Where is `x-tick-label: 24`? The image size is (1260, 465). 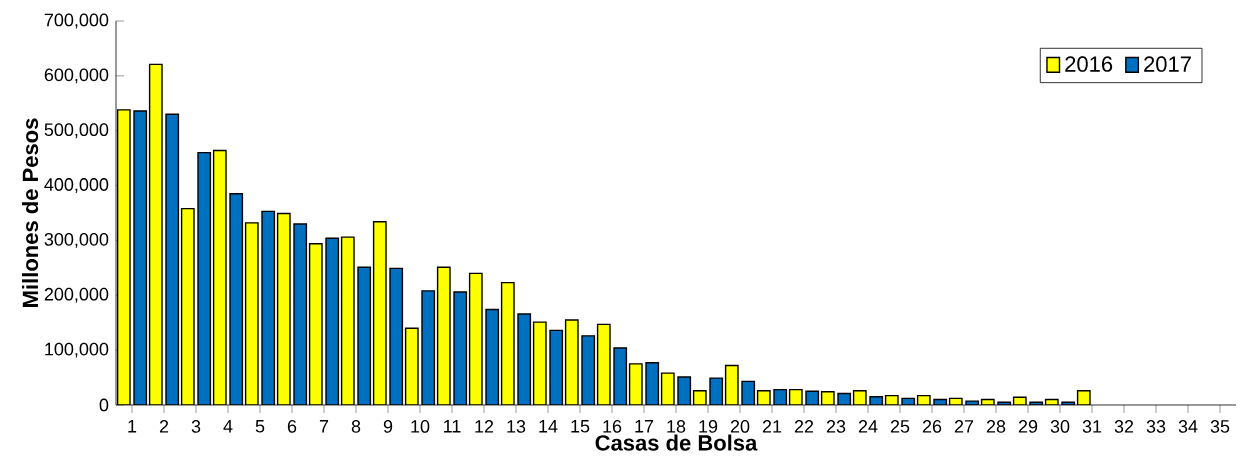 x-tick-label: 24 is located at coordinates (868, 426).